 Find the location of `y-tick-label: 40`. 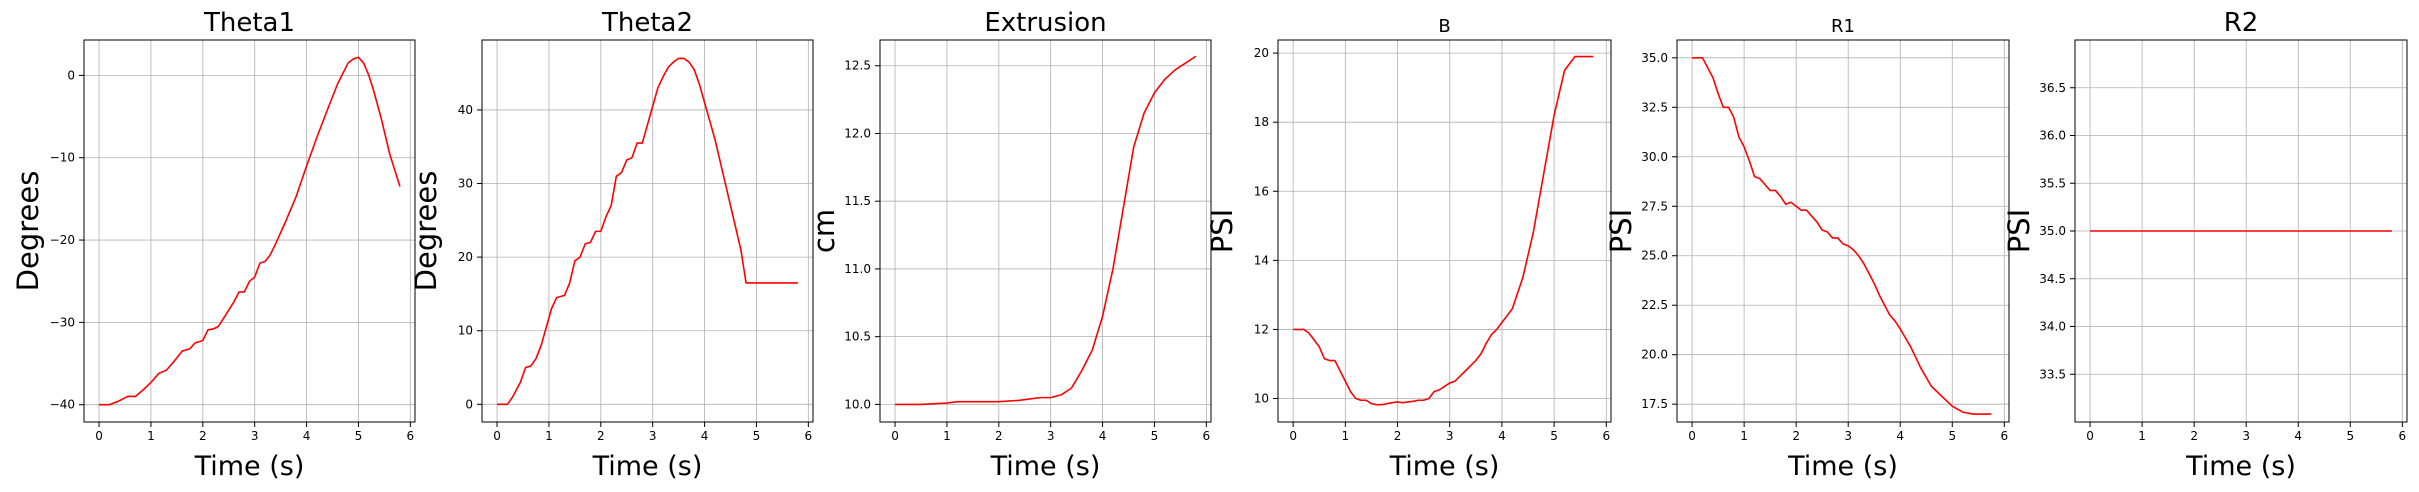

y-tick-label: 40 is located at coordinates (465, 110).